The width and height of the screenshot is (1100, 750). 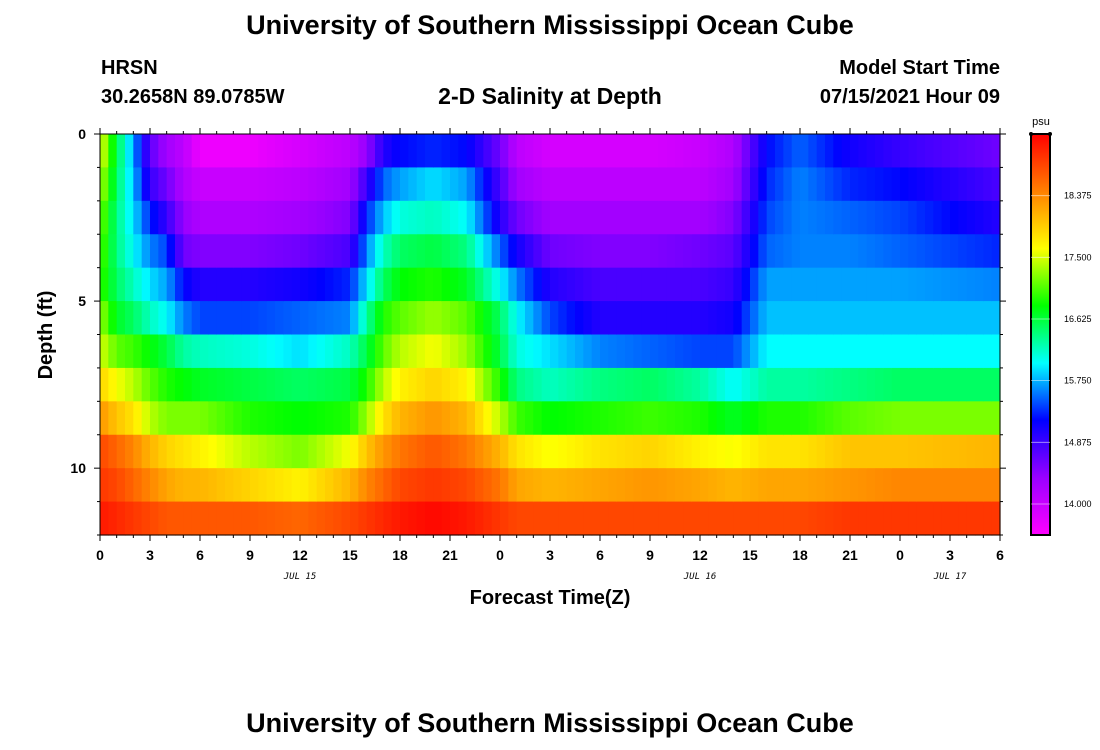 I want to click on x-tick-label: 12, so click(x=700, y=555).